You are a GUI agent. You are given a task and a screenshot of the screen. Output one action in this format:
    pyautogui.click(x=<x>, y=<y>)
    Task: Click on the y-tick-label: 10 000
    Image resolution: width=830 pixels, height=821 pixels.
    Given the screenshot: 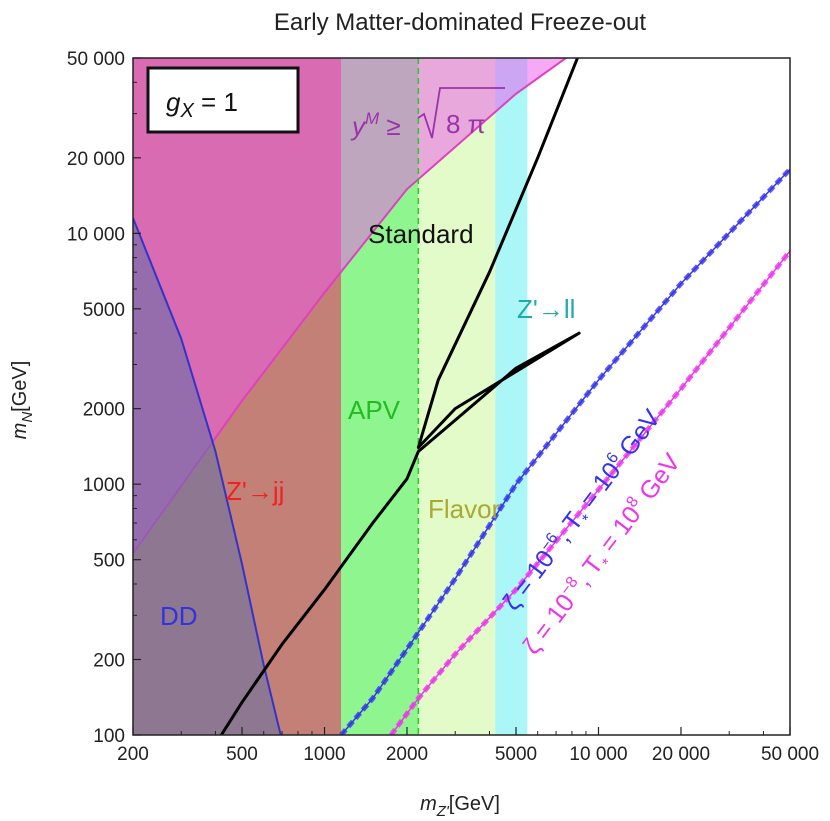 What is the action you would take?
    pyautogui.click(x=96, y=234)
    